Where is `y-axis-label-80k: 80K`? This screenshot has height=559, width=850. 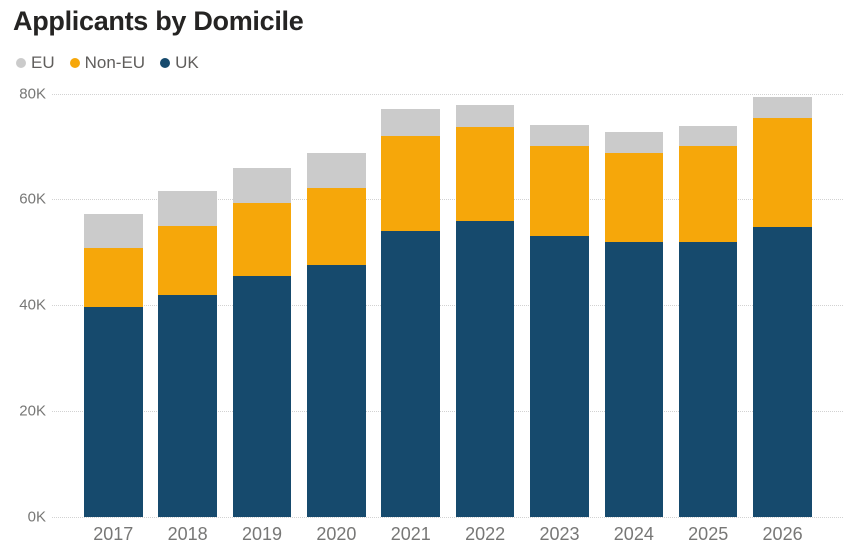
y-axis-label-80k: 80K is located at coordinates (32, 93).